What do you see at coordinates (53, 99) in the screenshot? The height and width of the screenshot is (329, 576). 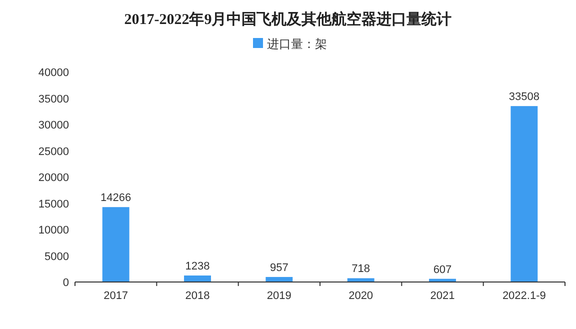 I see `y-tick-label: 35000` at bounding box center [53, 99].